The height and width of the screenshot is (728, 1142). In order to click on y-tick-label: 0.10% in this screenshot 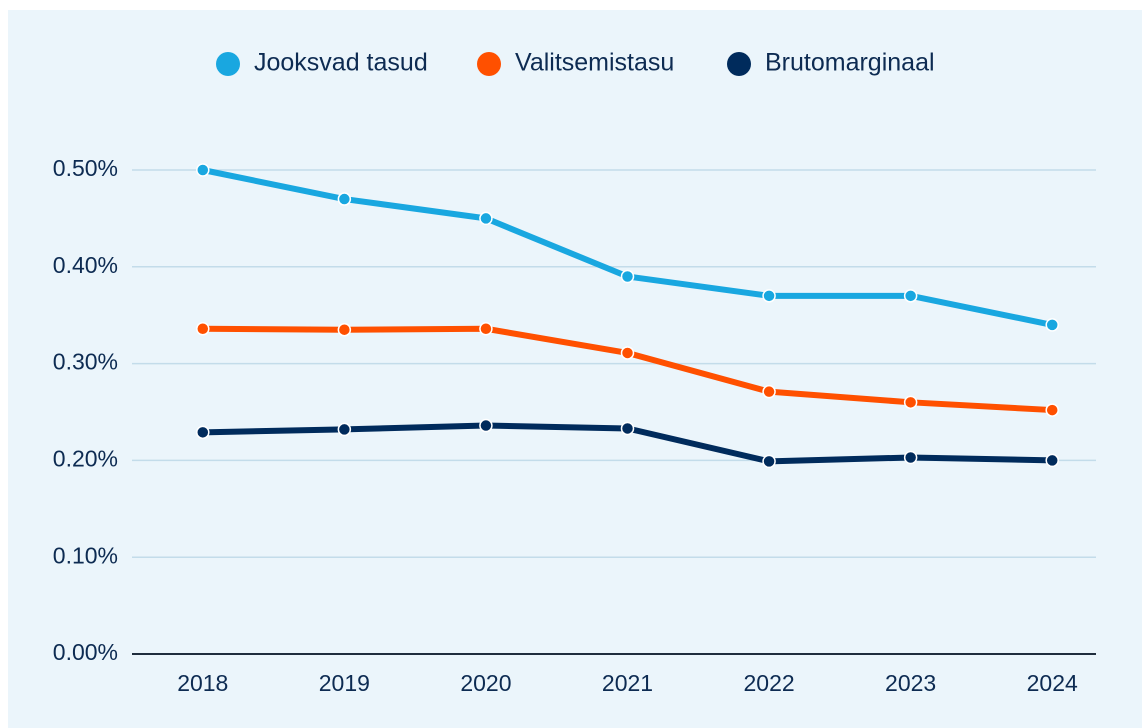, I will do `click(85, 555)`.